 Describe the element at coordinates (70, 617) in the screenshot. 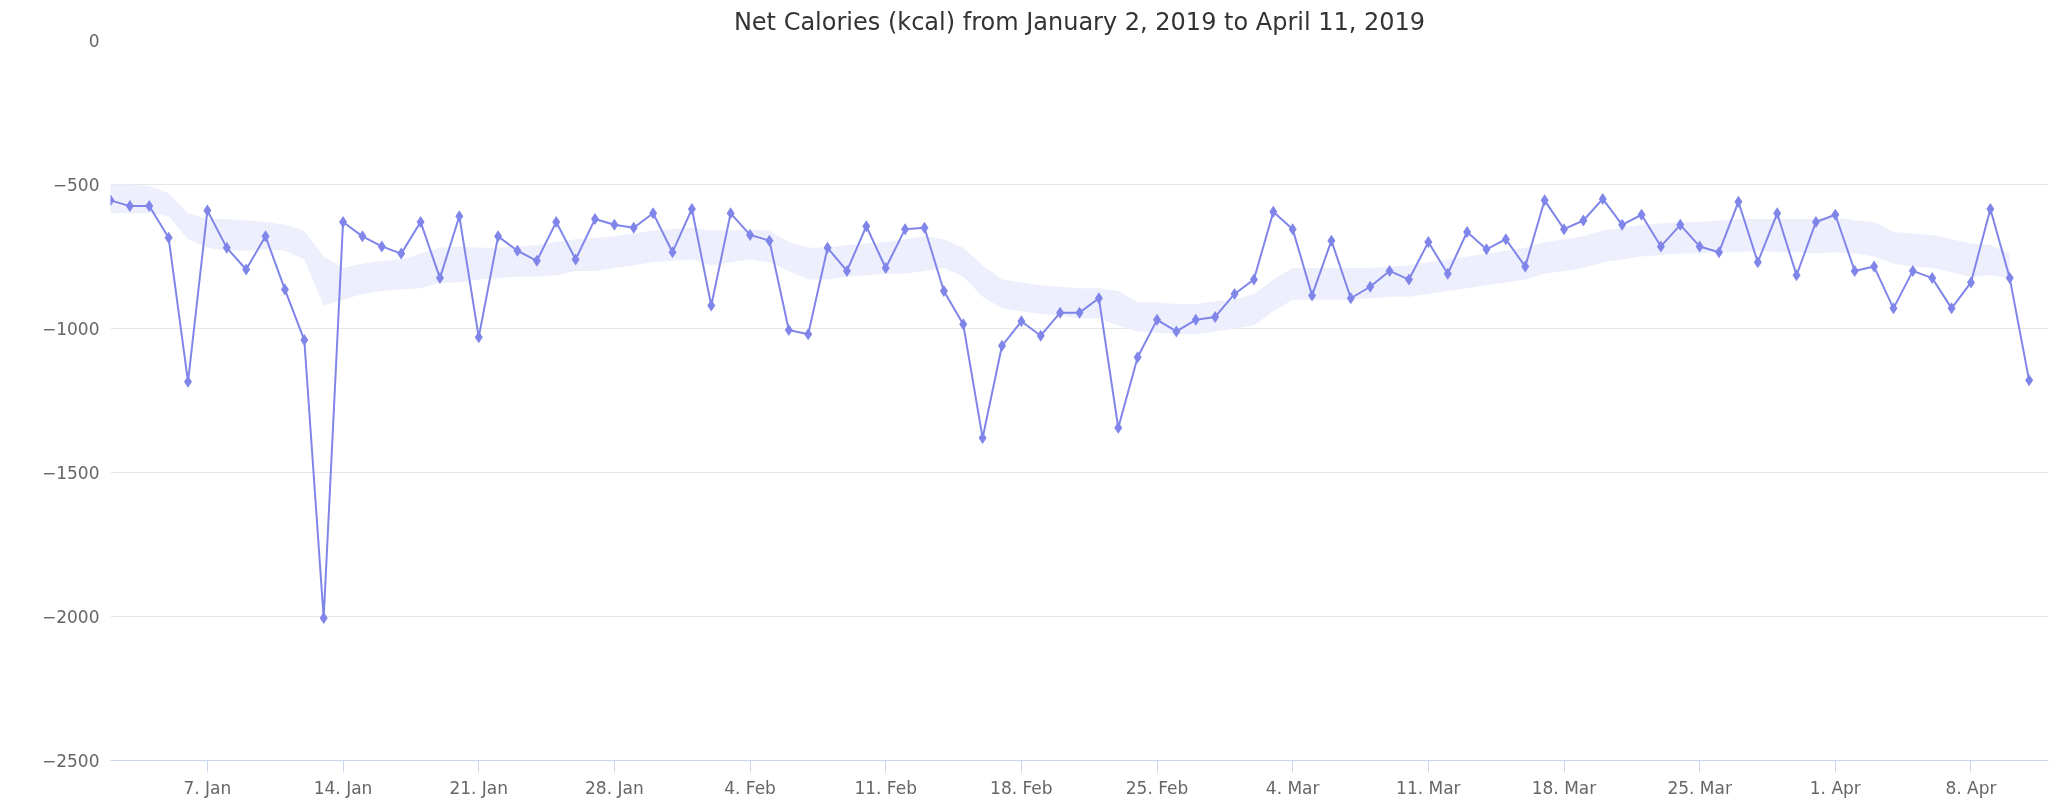

I see `y-tick-label: −2000` at that location.